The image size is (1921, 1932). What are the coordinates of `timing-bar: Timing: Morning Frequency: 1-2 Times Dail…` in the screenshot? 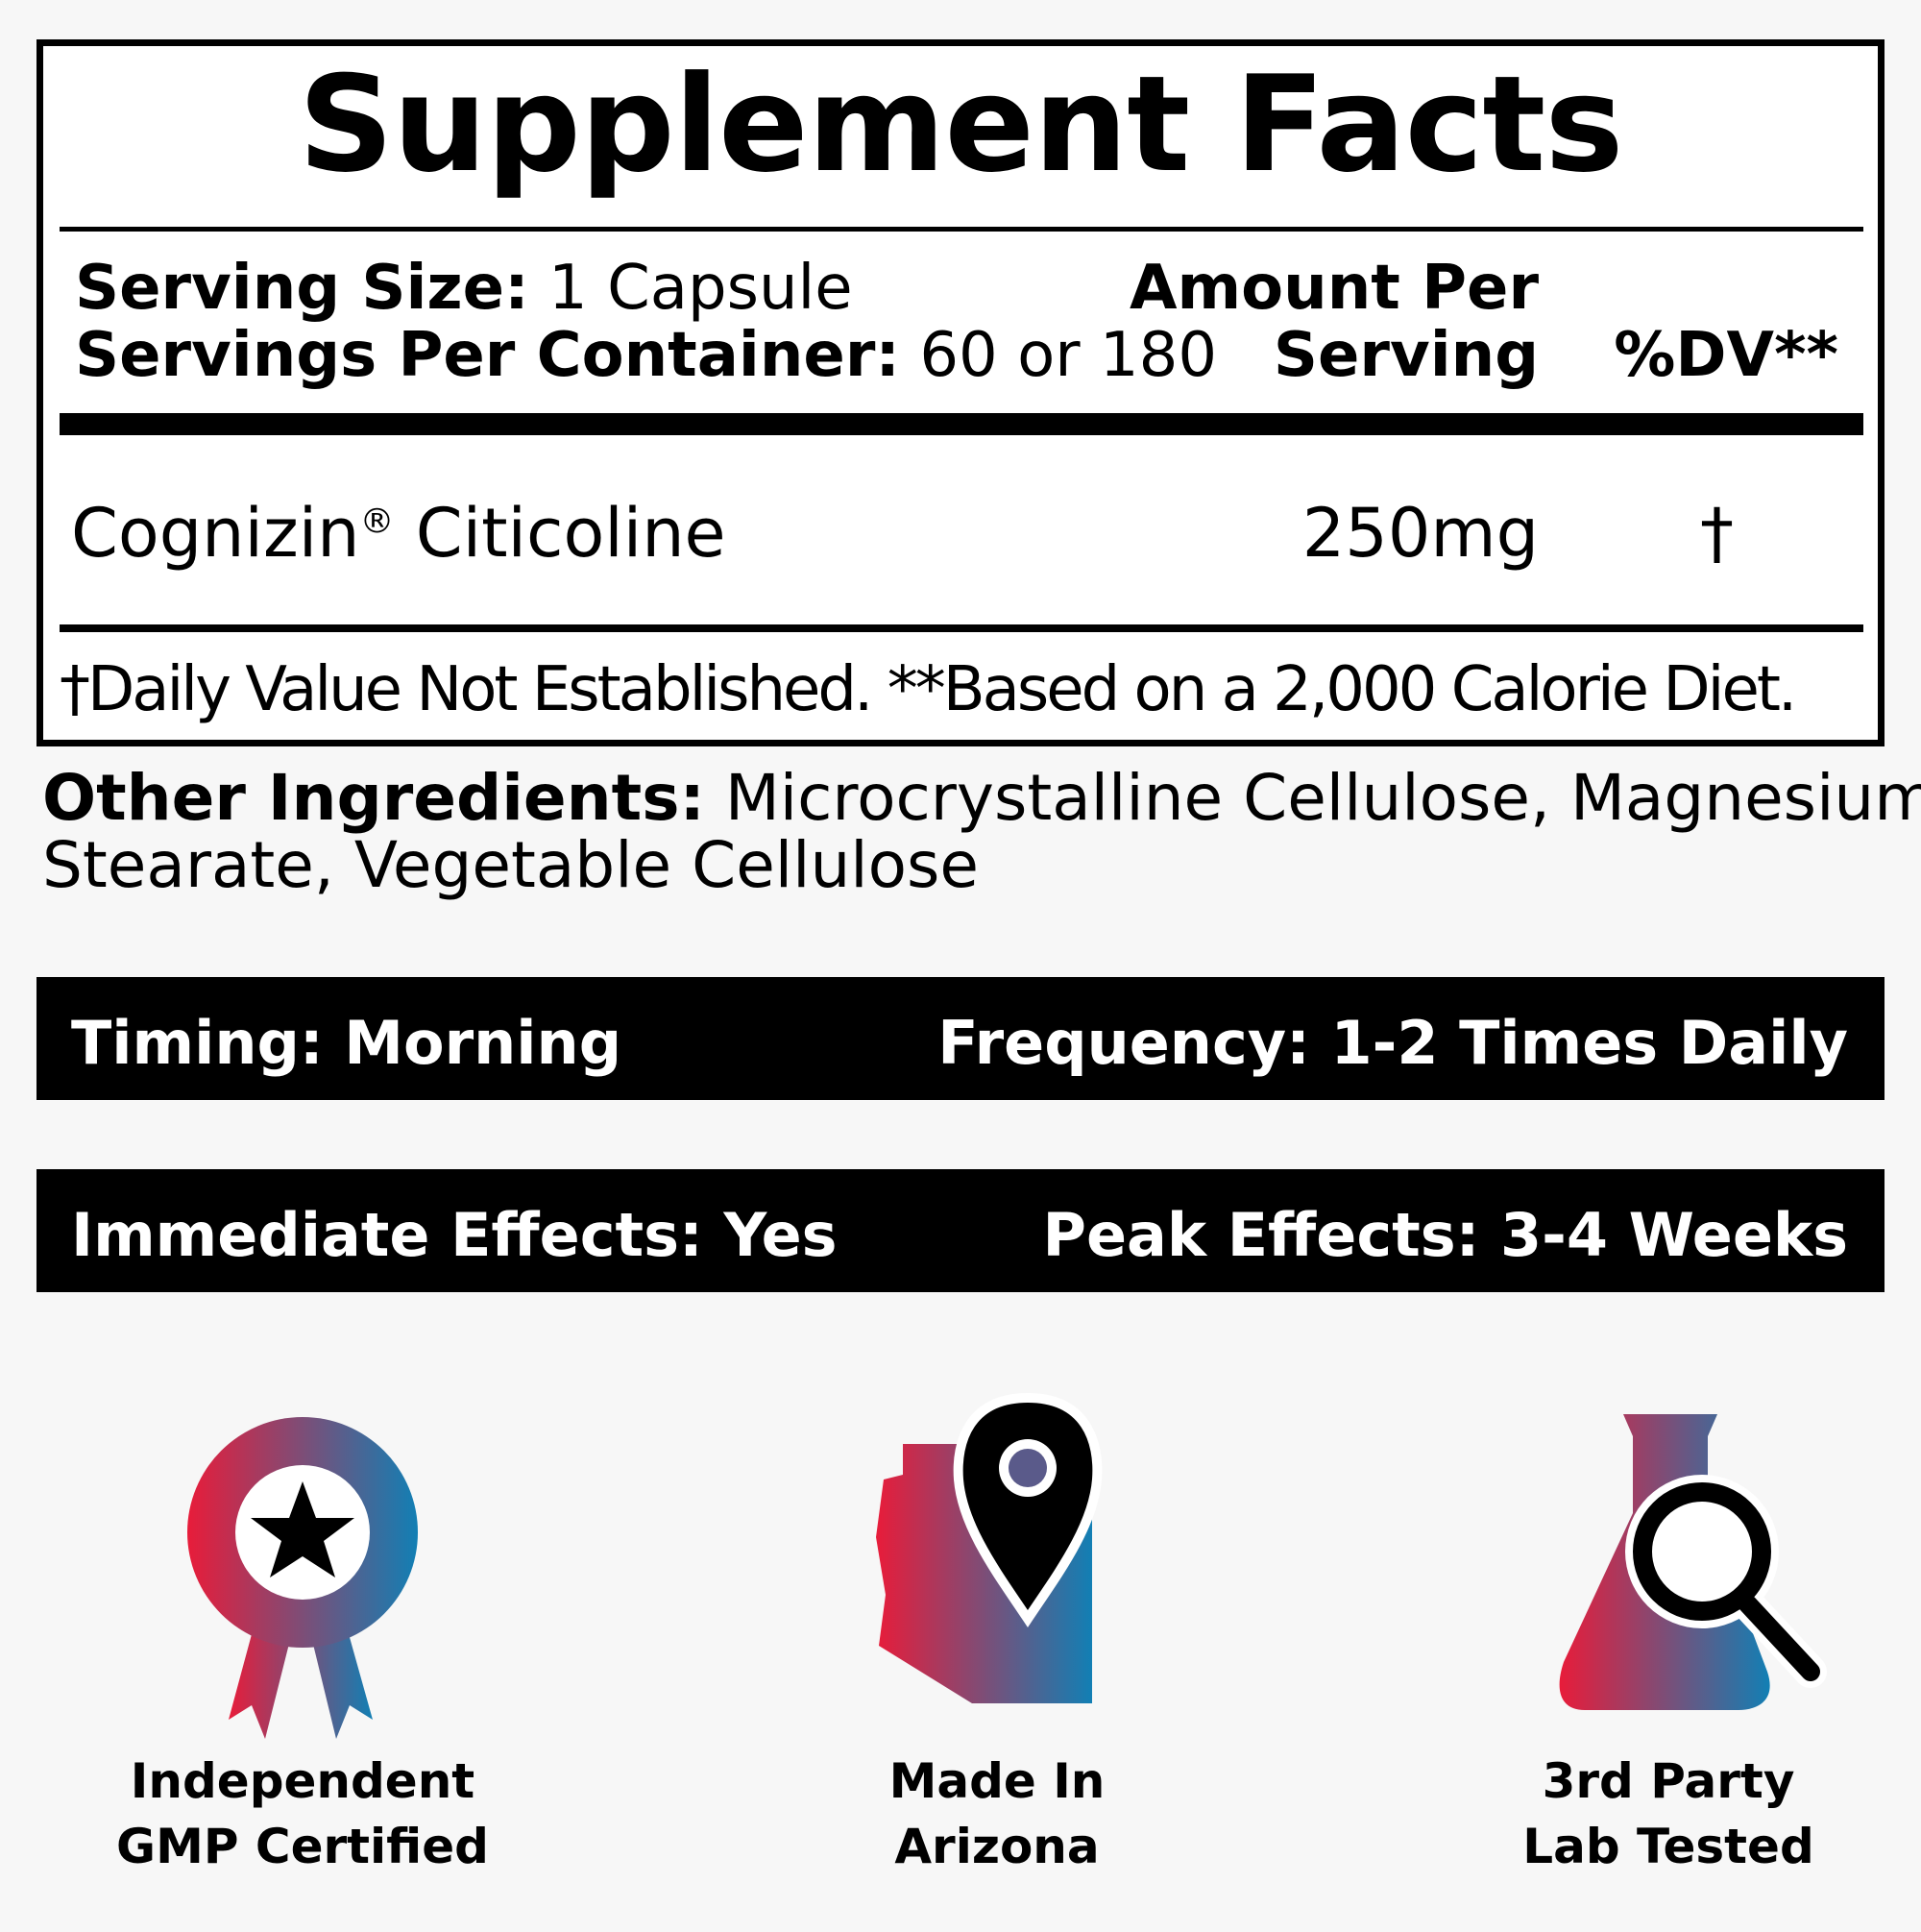 It's located at (960, 1038).